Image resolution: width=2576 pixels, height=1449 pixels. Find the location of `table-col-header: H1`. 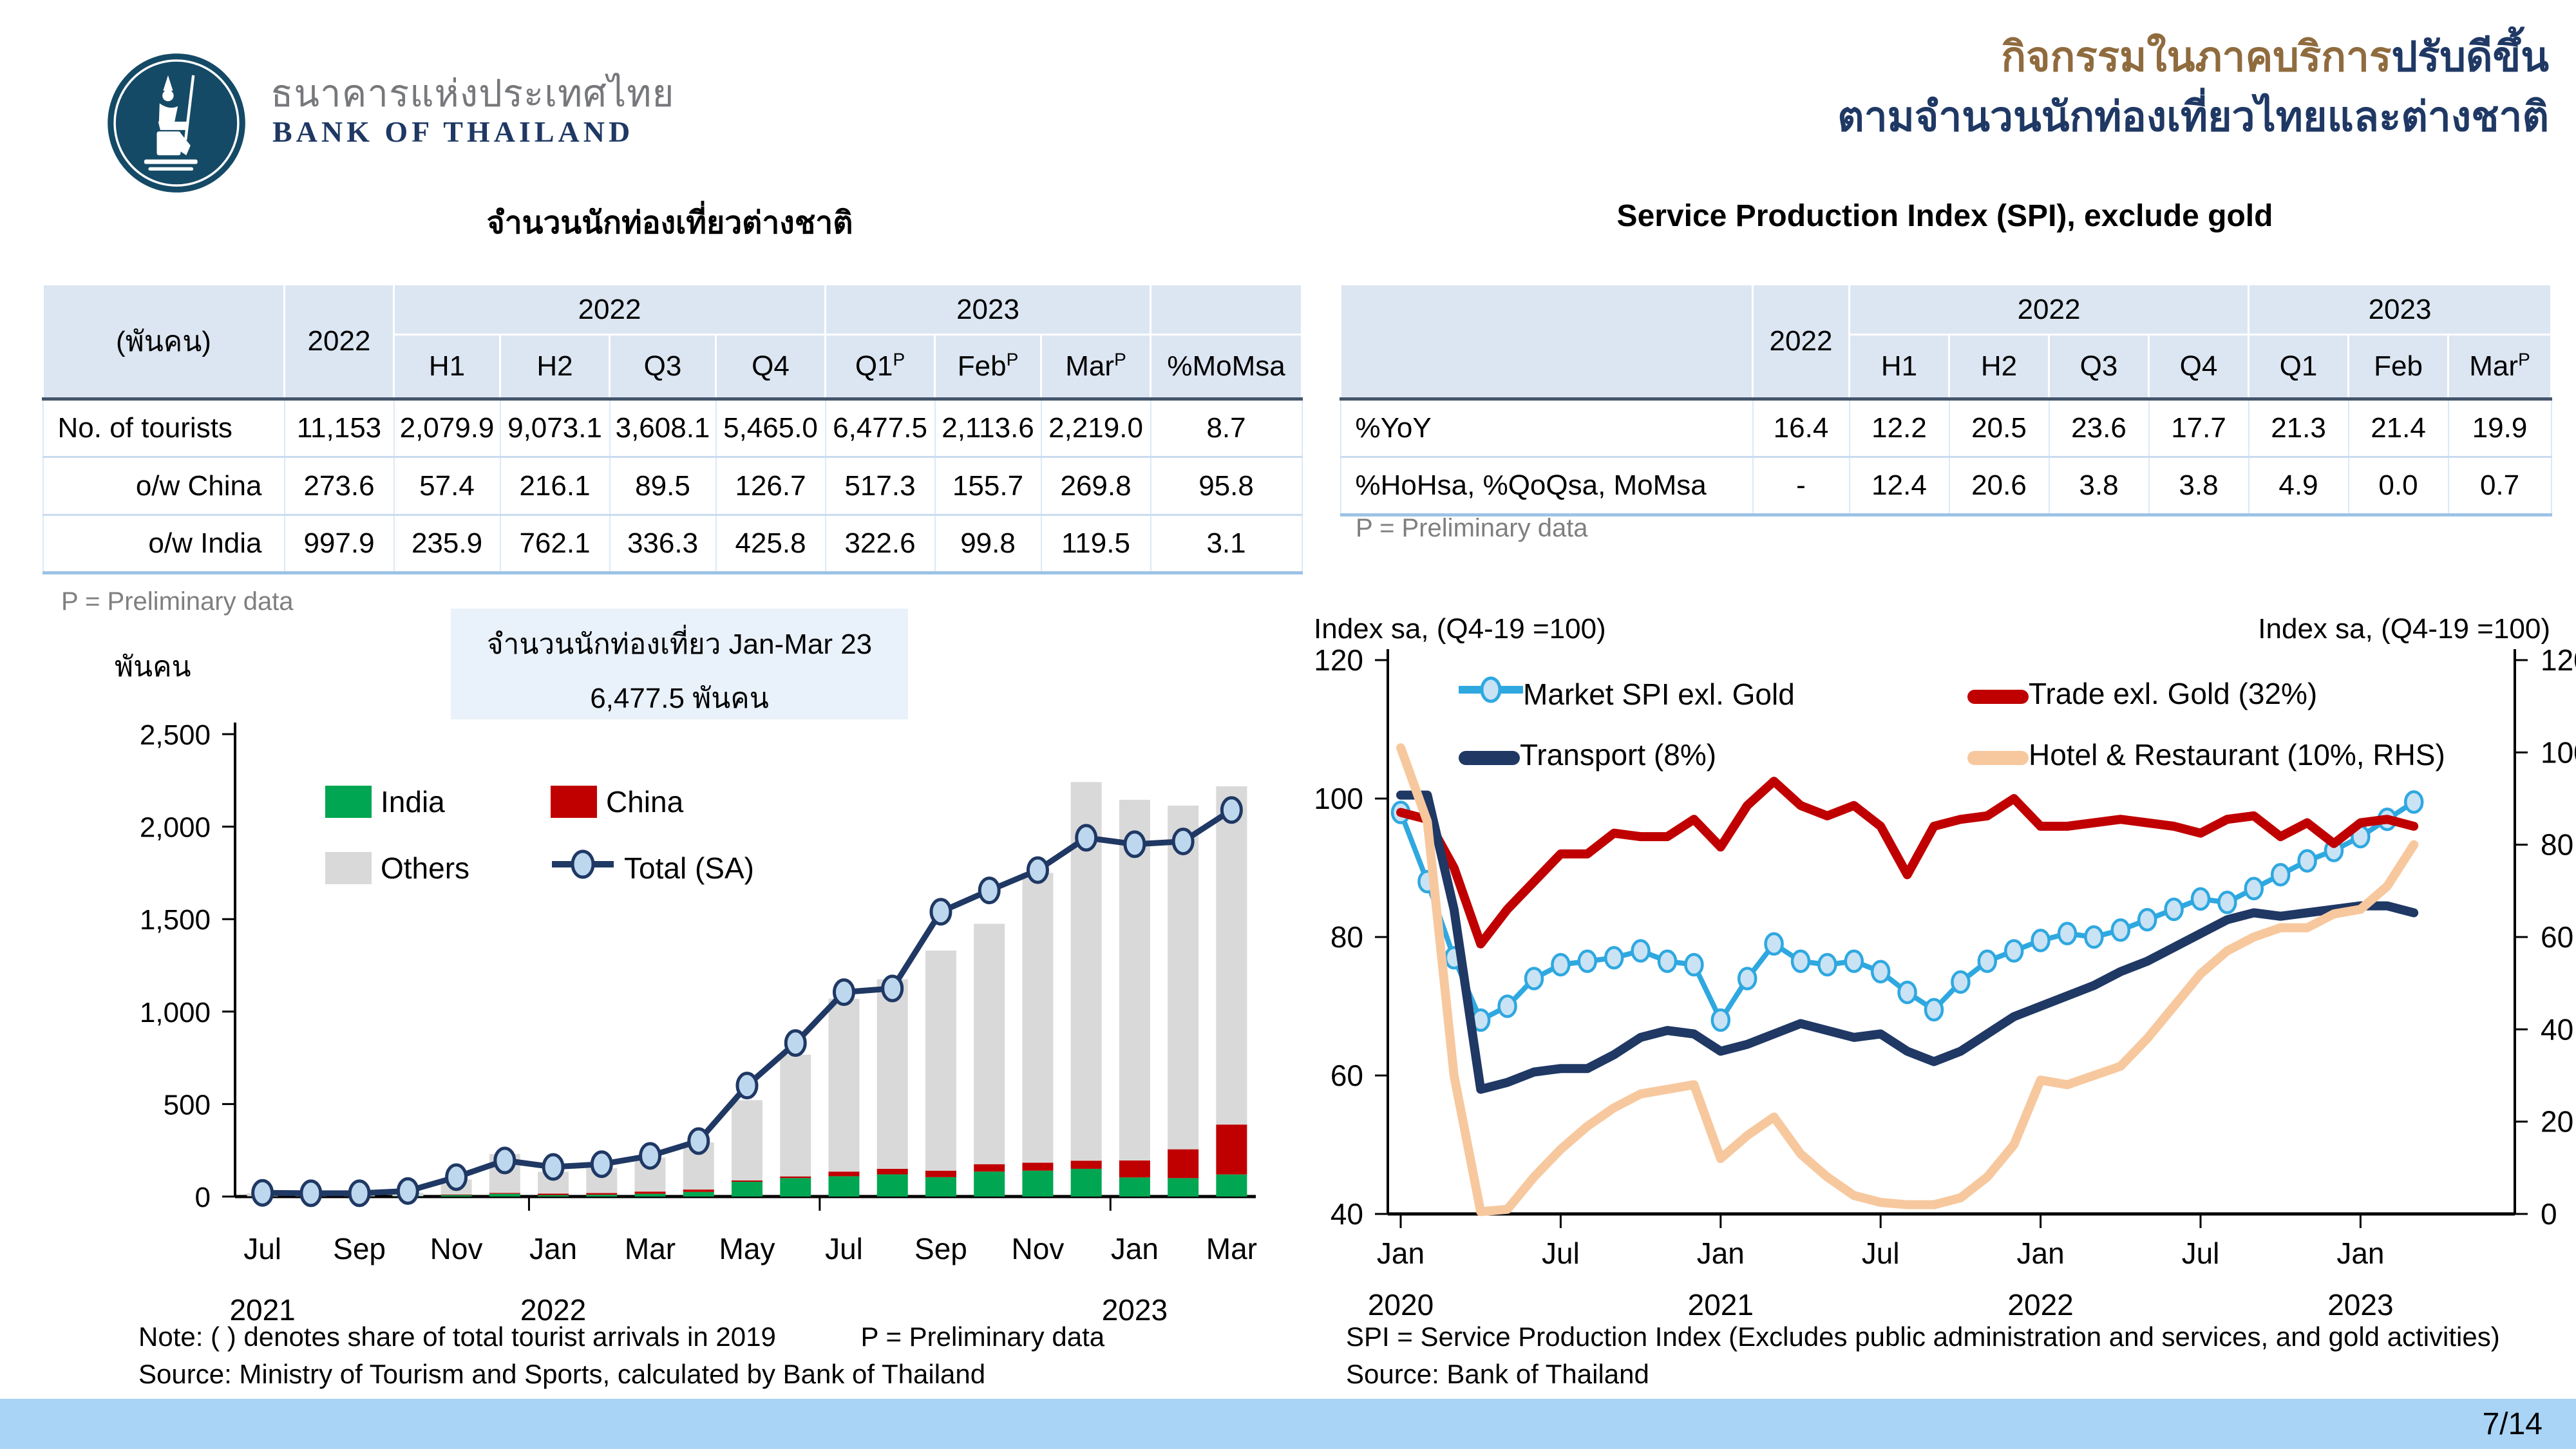

table-col-header: H1 is located at coordinates (447, 367).